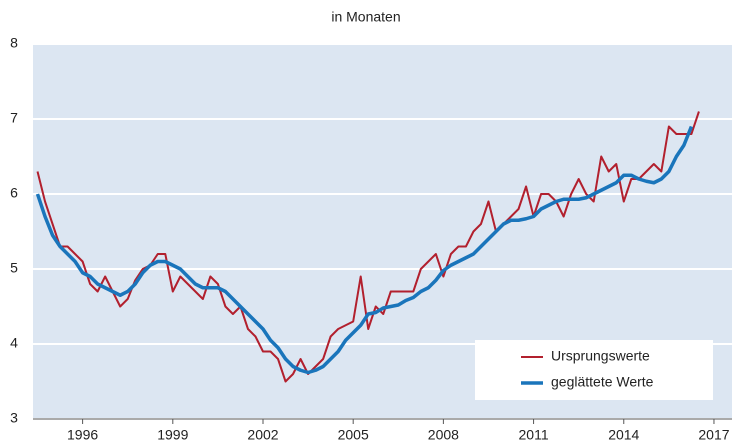 This screenshot has height=446, width=732. What do you see at coordinates (14, 118) in the screenshot?
I see `y-tick-label: 7` at bounding box center [14, 118].